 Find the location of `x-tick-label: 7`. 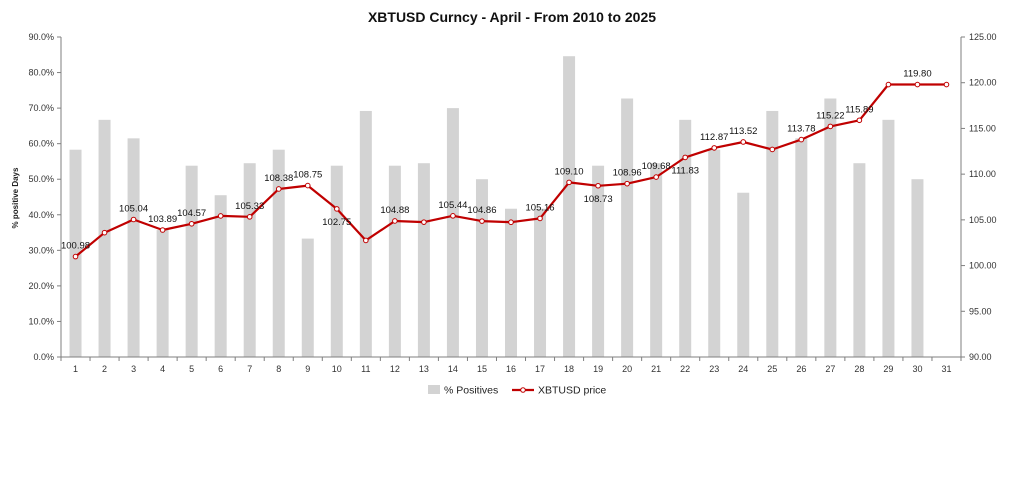

x-tick-label: 7 is located at coordinates (249, 369).